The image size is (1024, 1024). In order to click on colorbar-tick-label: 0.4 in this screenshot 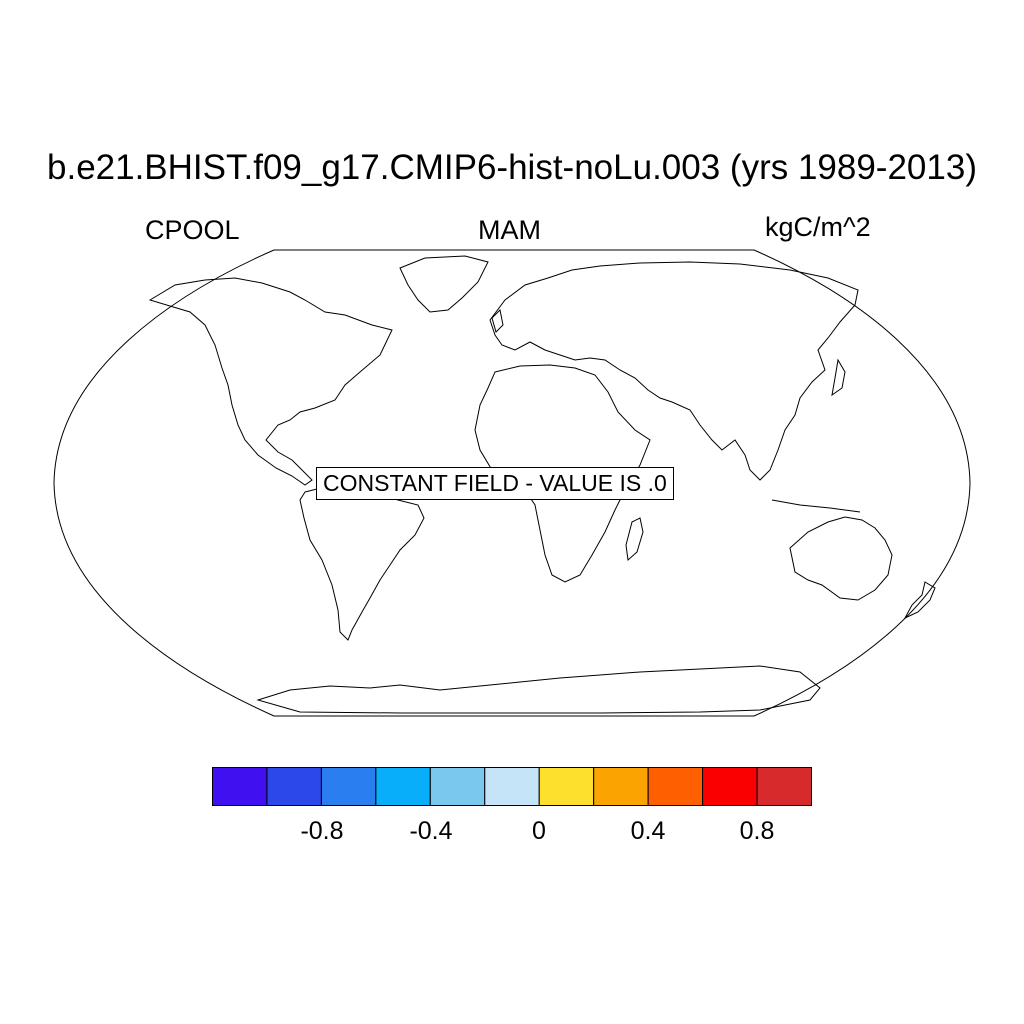, I will do `click(648, 831)`.